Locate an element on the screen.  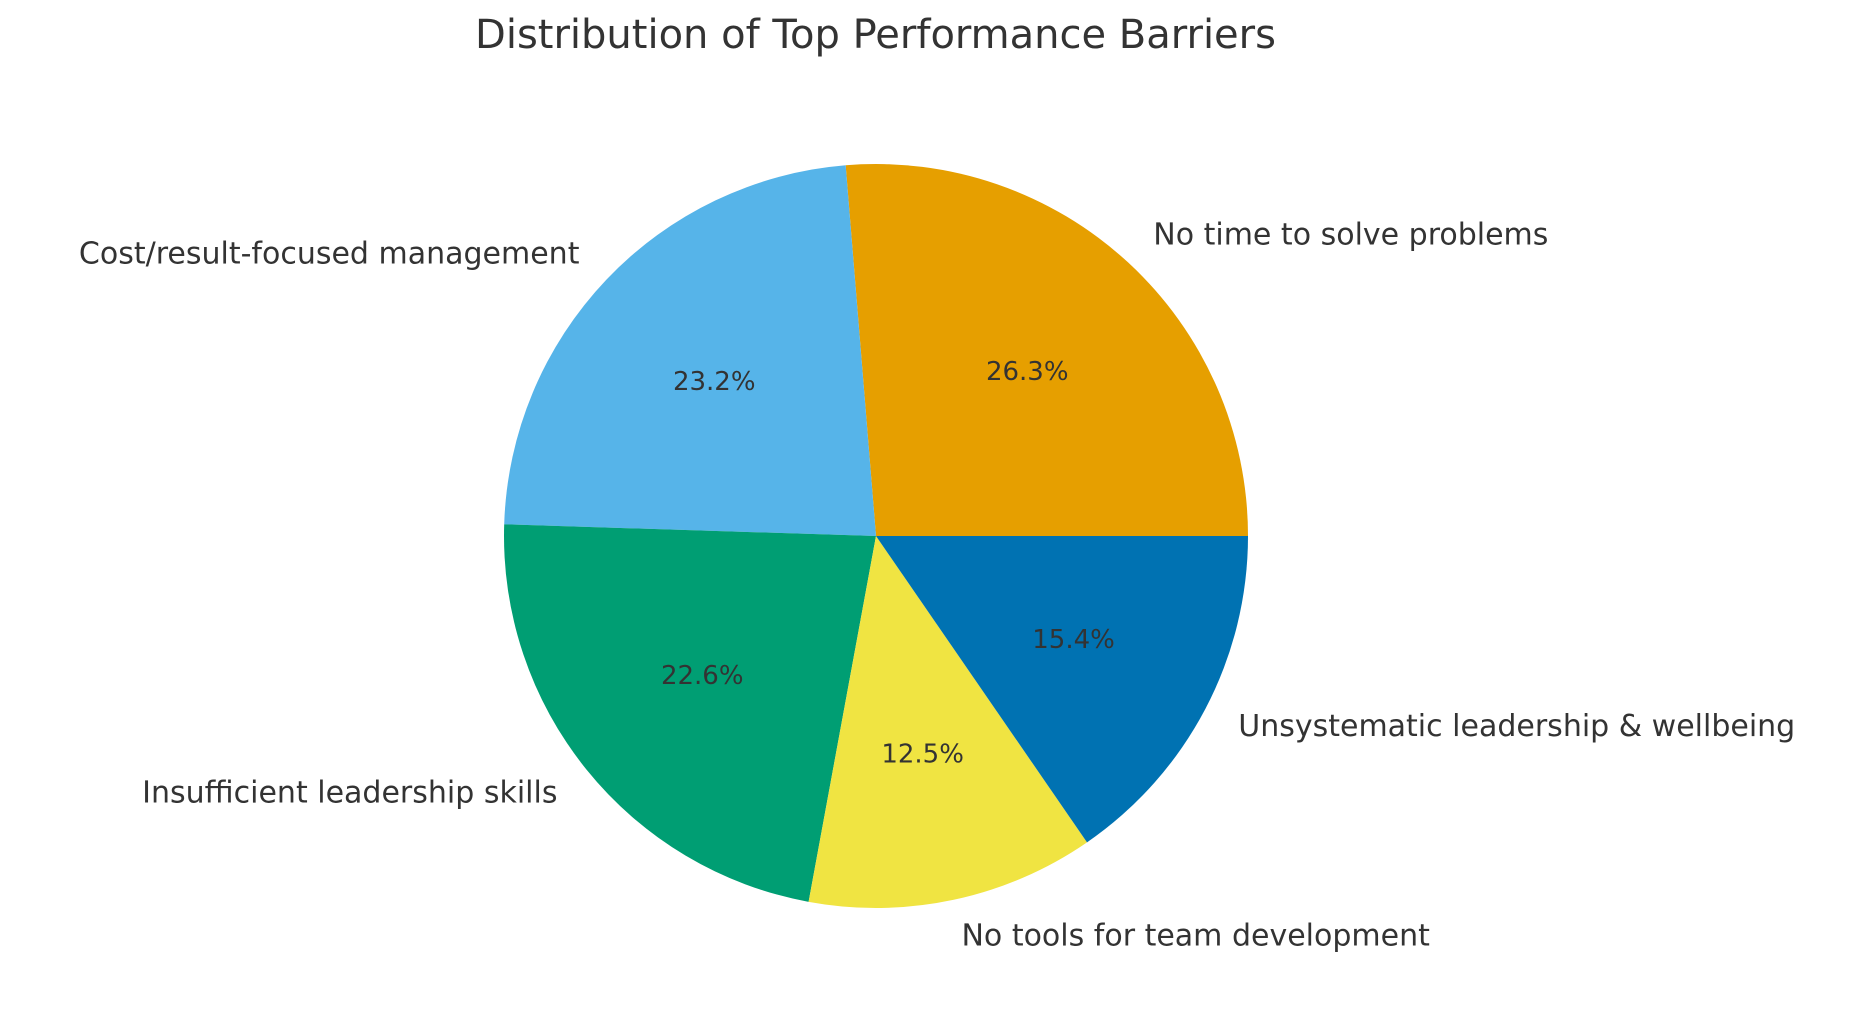
pie-category-label: Unsystematic leadership & wellbeing is located at coordinates (1516, 726).